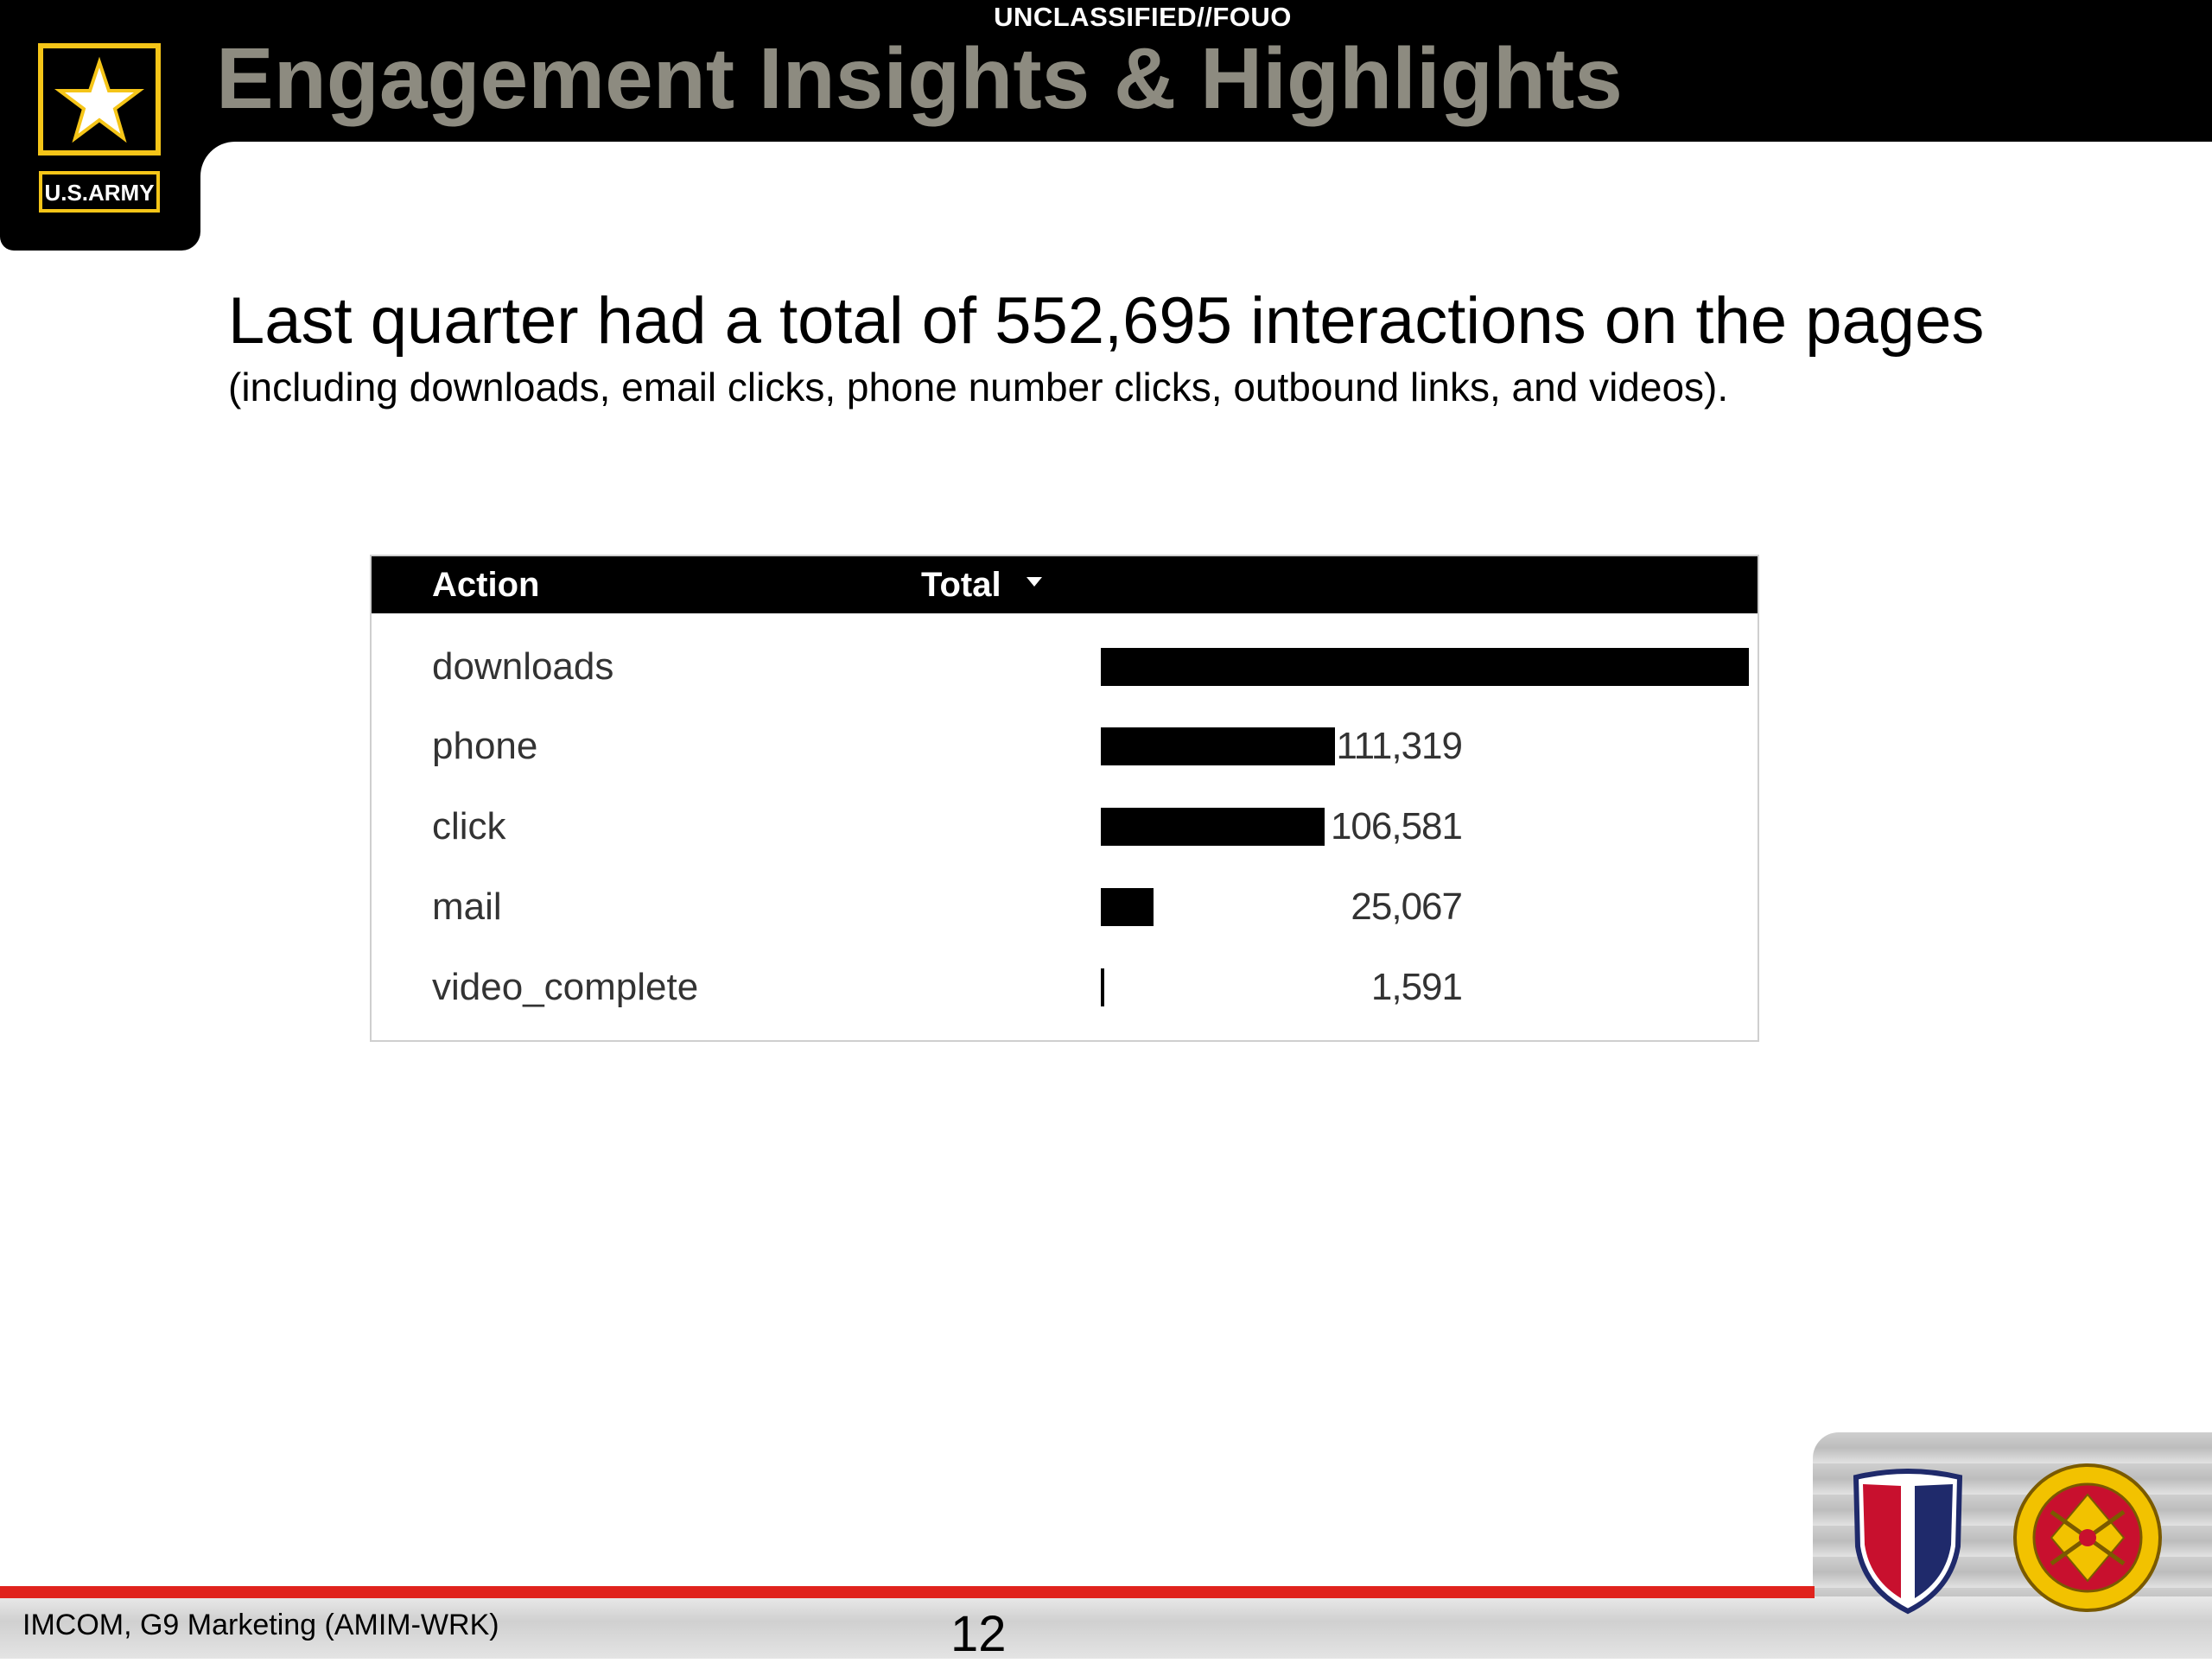  Describe the element at coordinates (565, 987) in the screenshot. I see `action-cell: video_complete` at that location.